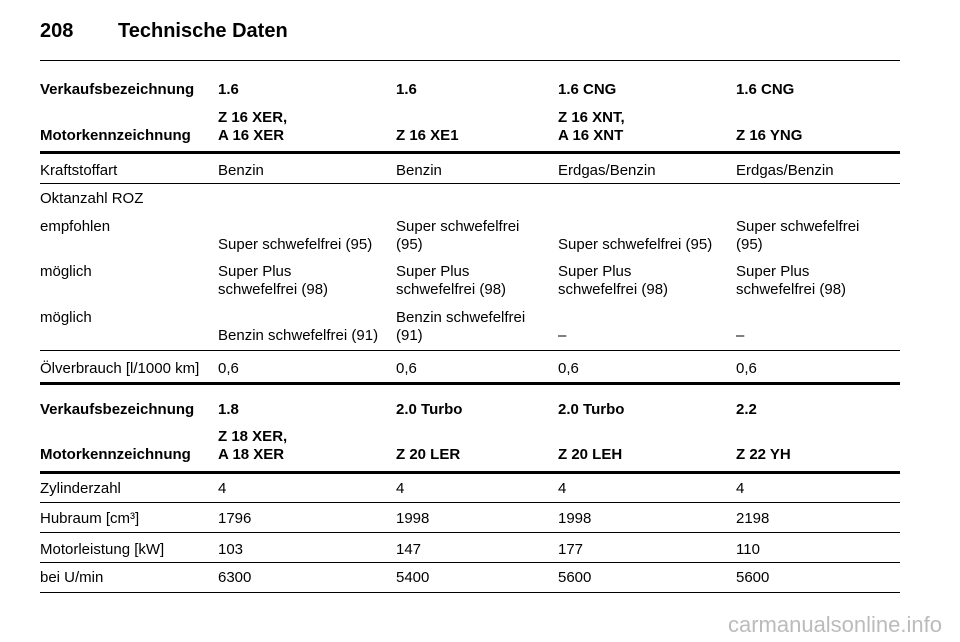  I want to click on header-rule, so click(470, 60).